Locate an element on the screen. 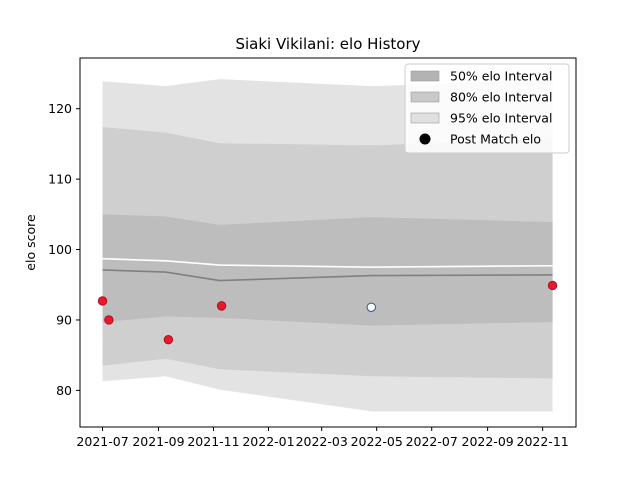 This screenshot has width=640, height=480. y-tick-label: 110 is located at coordinates (60, 179).